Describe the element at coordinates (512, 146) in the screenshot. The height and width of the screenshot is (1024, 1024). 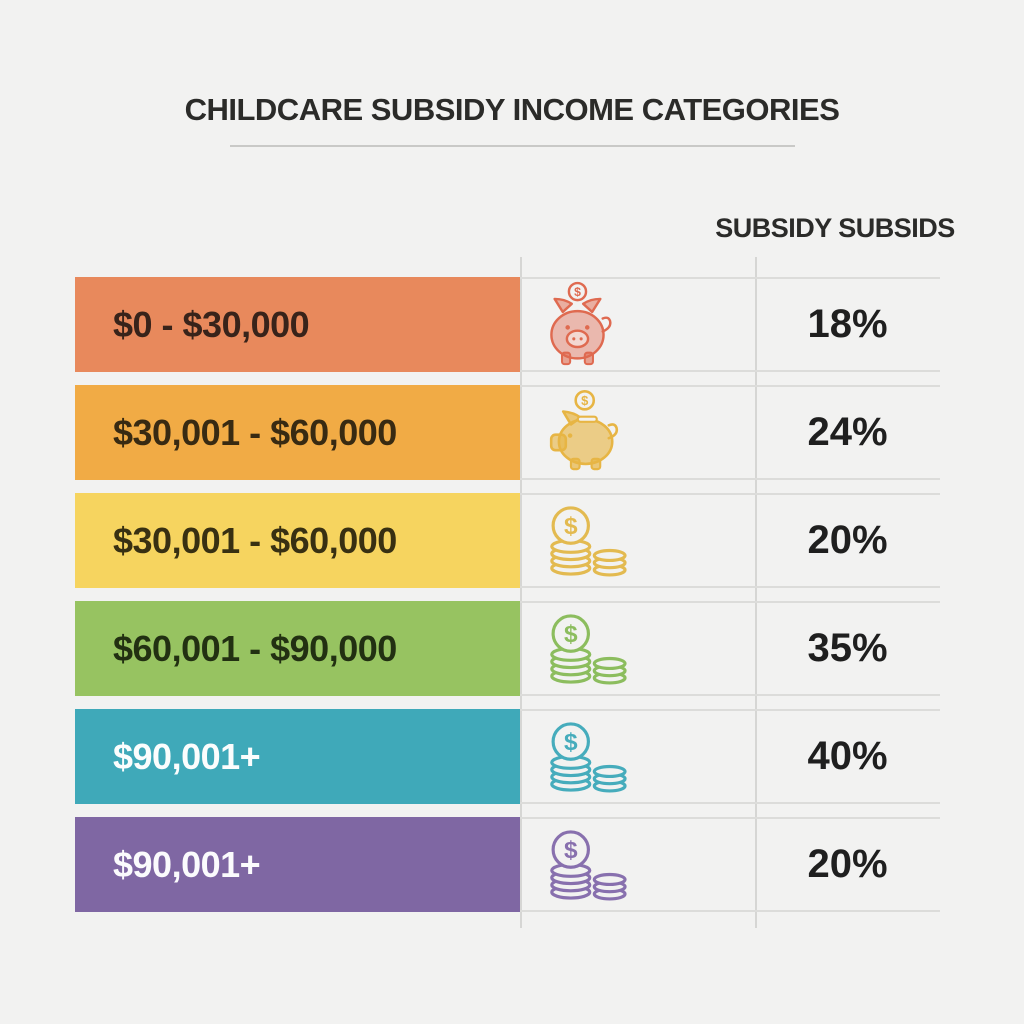
I see `title-underline` at that location.